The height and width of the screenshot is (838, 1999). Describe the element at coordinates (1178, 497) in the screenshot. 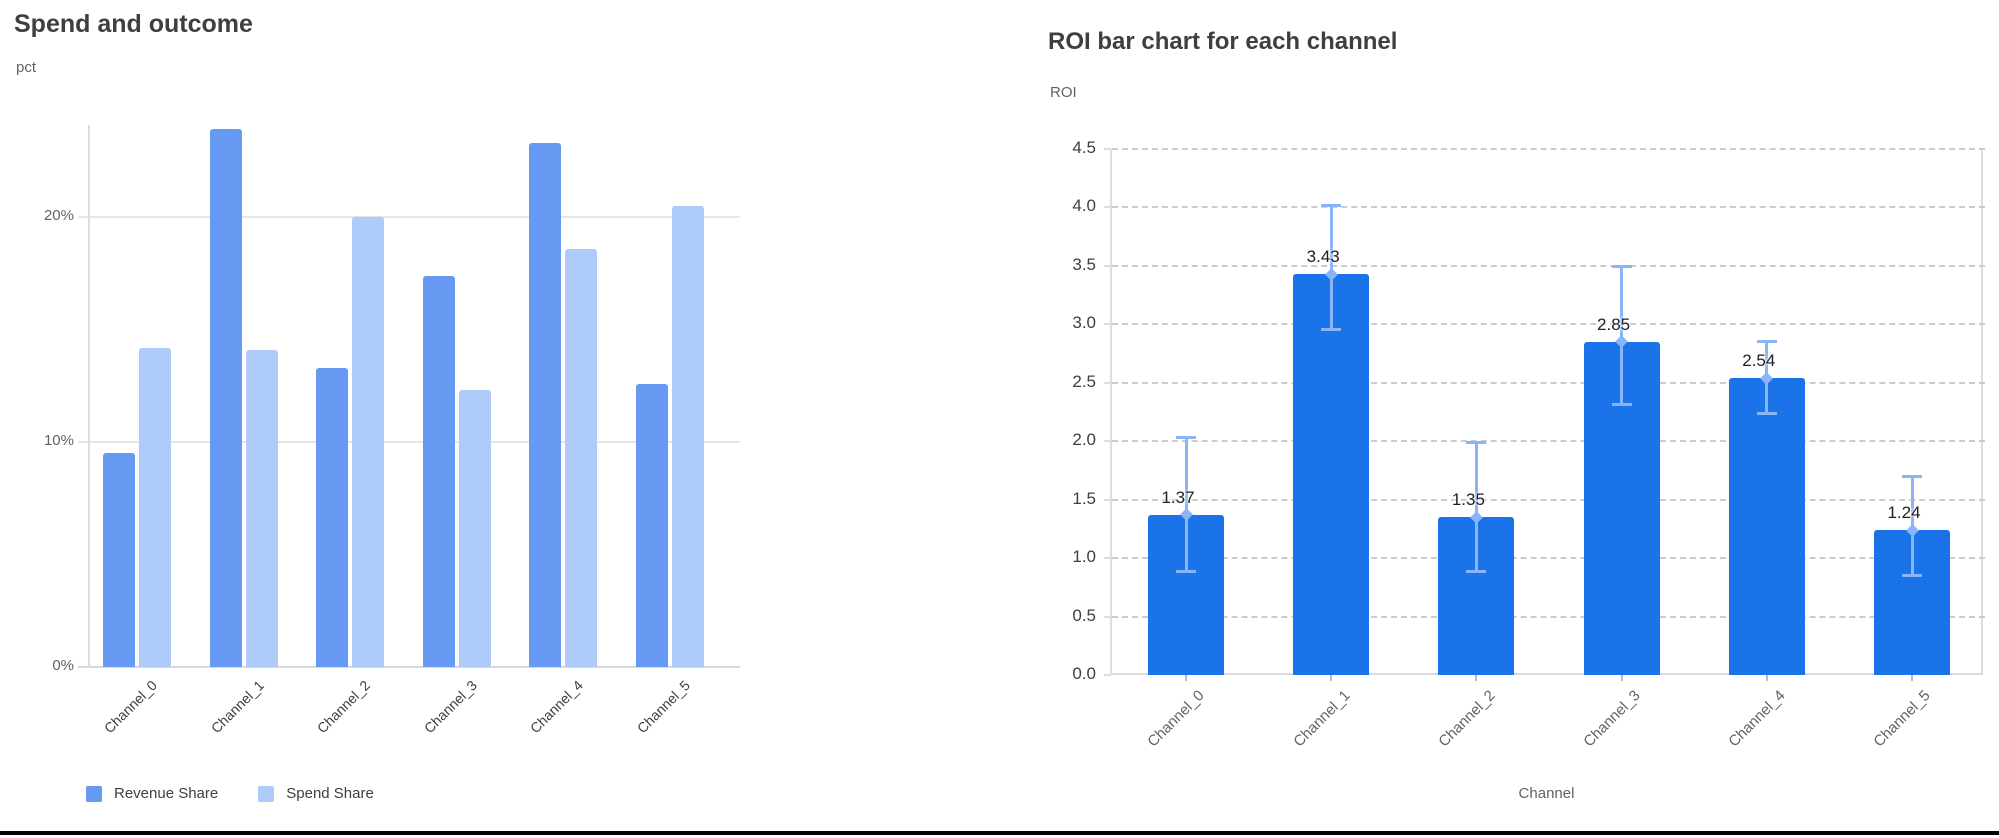

I see `bar-value-label-channel-0: 1.37` at that location.